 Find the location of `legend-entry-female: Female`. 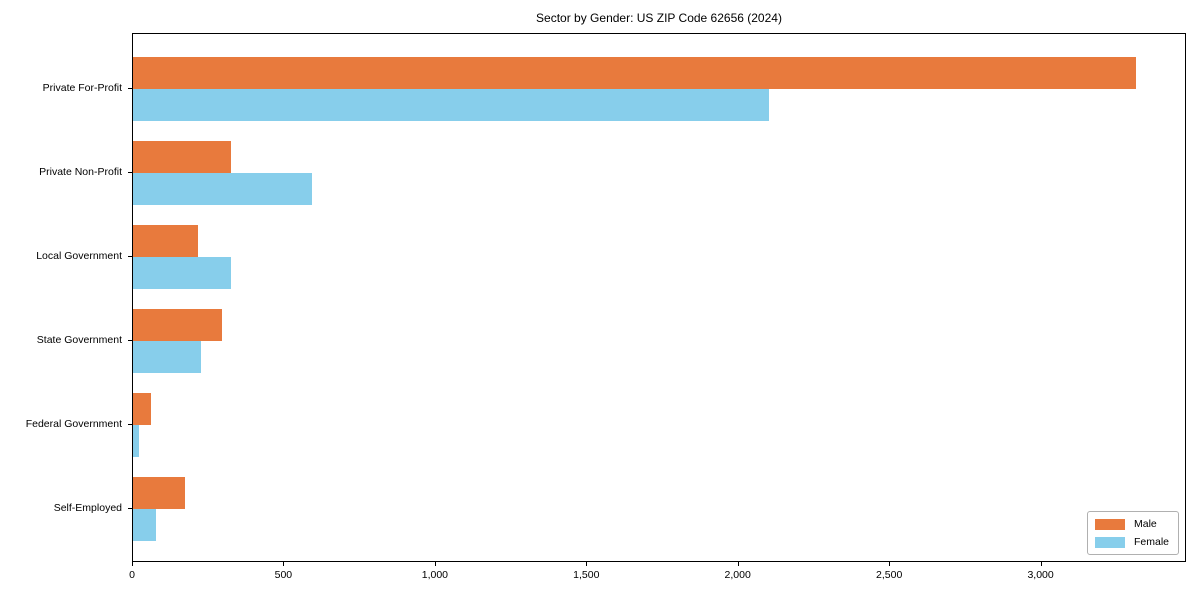

legend-entry-female: Female is located at coordinates (1131, 542).